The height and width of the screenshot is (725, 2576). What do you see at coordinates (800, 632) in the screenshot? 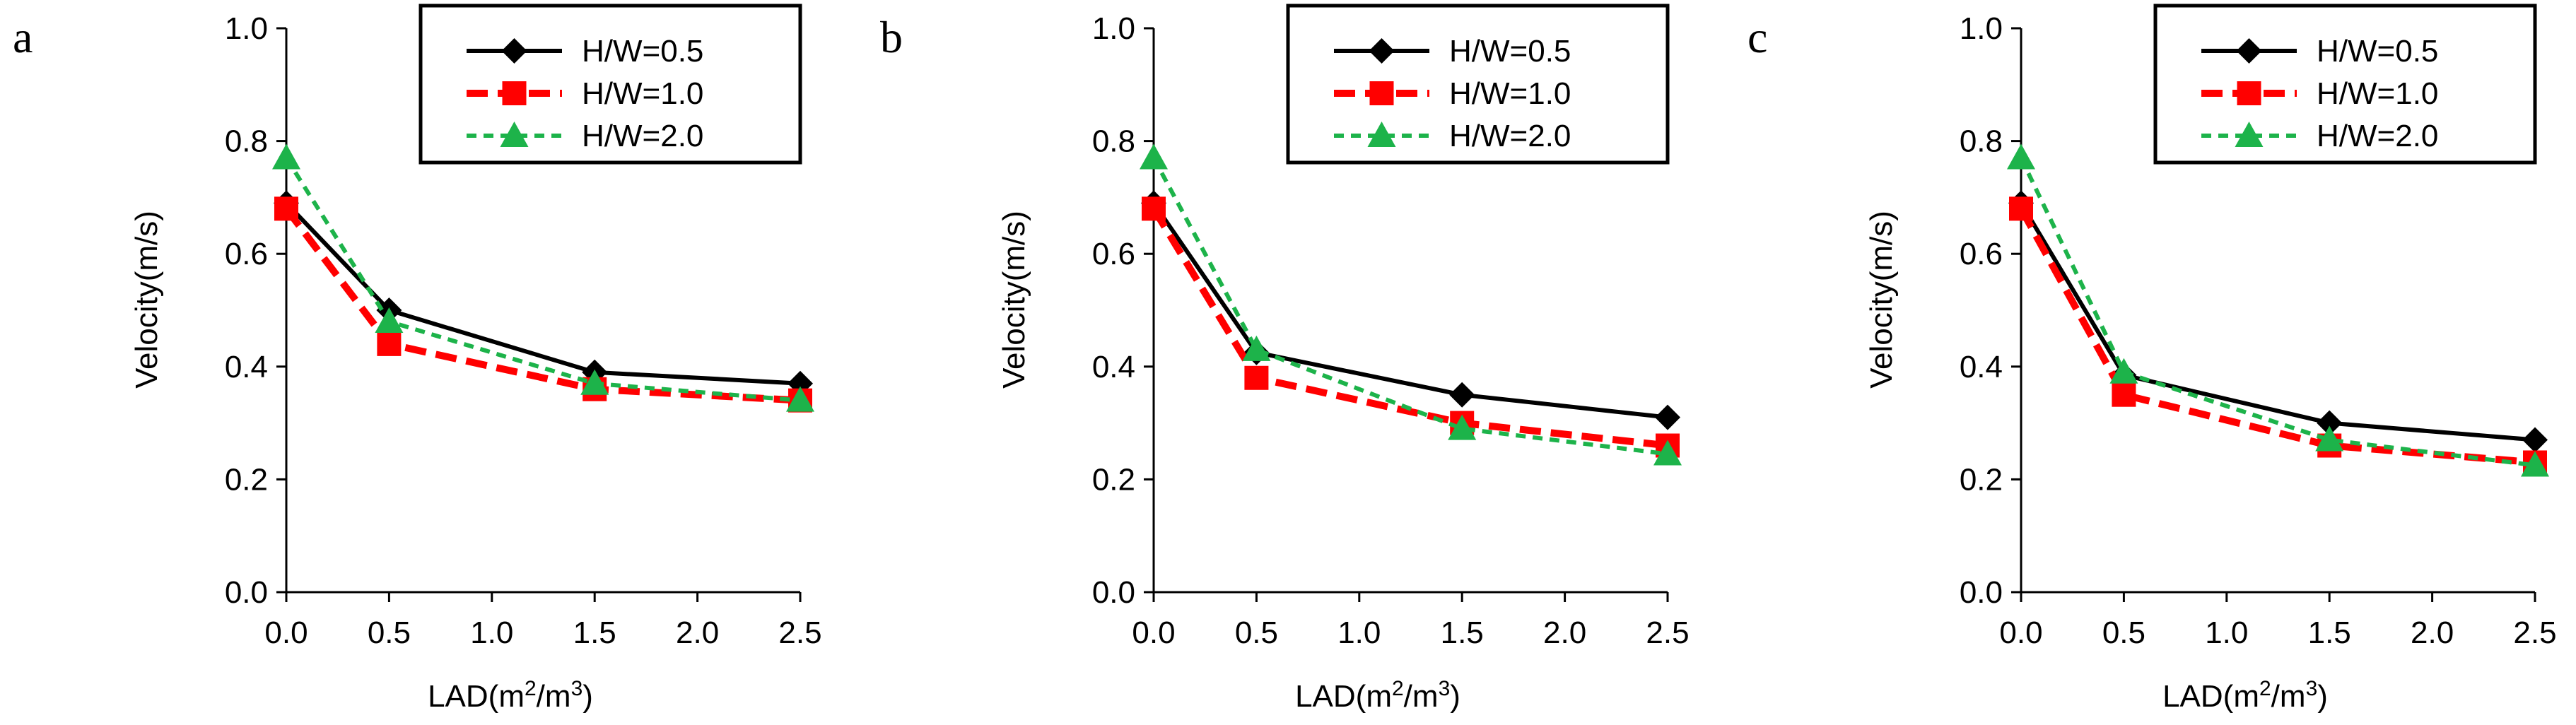
I see `x-tick-label-a-5: 2.5` at bounding box center [800, 632].